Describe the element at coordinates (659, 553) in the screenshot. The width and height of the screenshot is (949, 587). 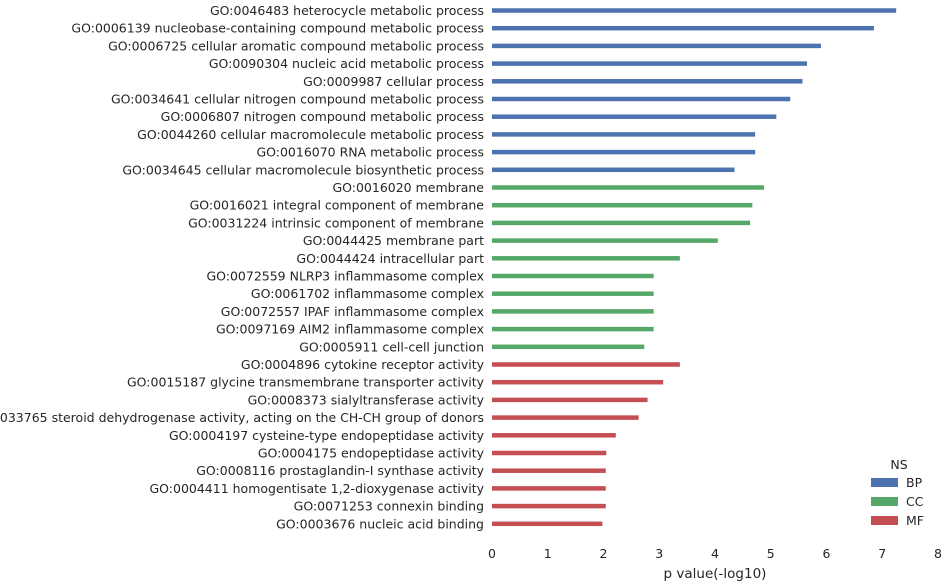
I see `x-tick-label: 3` at that location.